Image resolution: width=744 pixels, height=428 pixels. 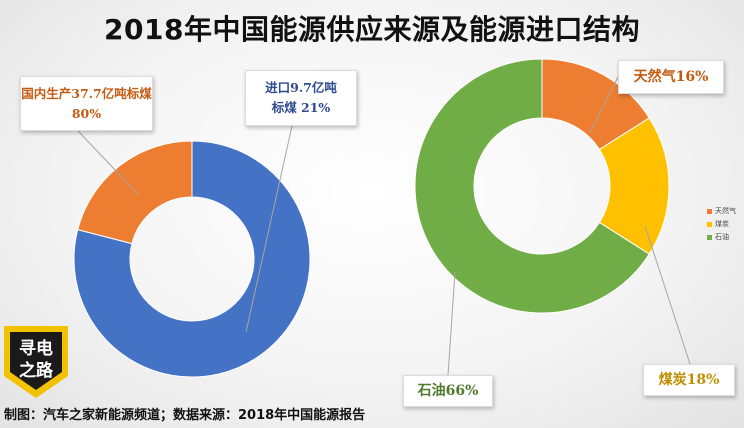 I want to click on import-callout-line1: 进口9.7亿吨, so click(x=301, y=87).